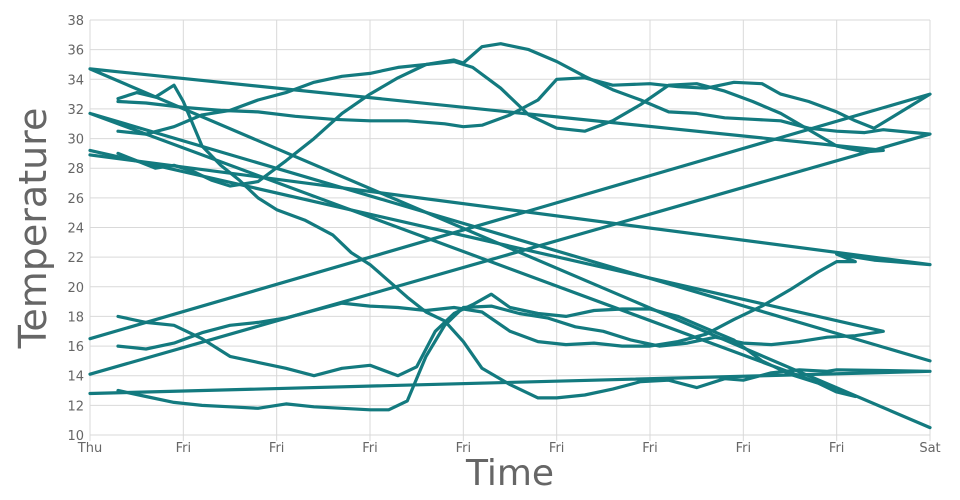 This screenshot has height=500, width=960. I want to click on y-tick-label: 14, so click(75, 377).